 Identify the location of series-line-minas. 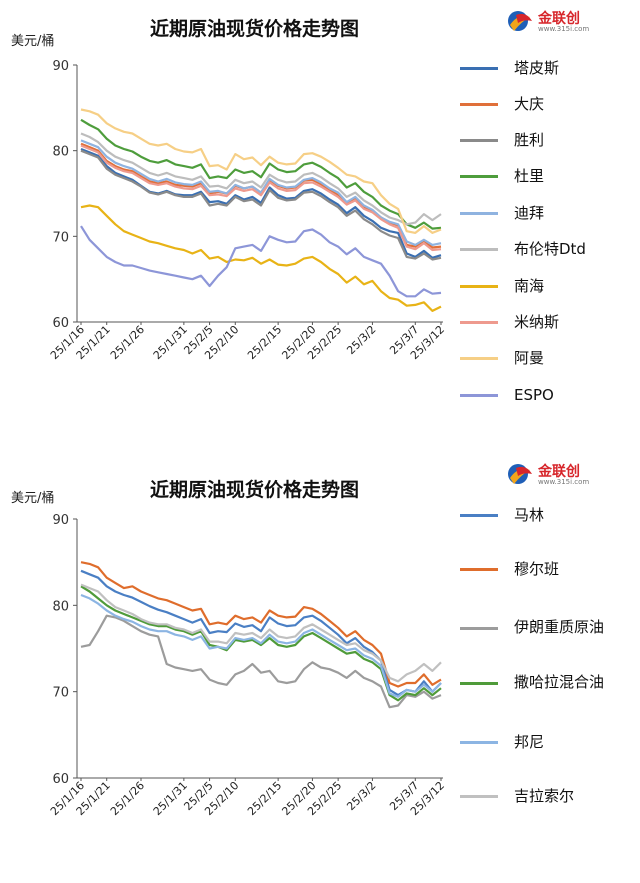
(261, 198).